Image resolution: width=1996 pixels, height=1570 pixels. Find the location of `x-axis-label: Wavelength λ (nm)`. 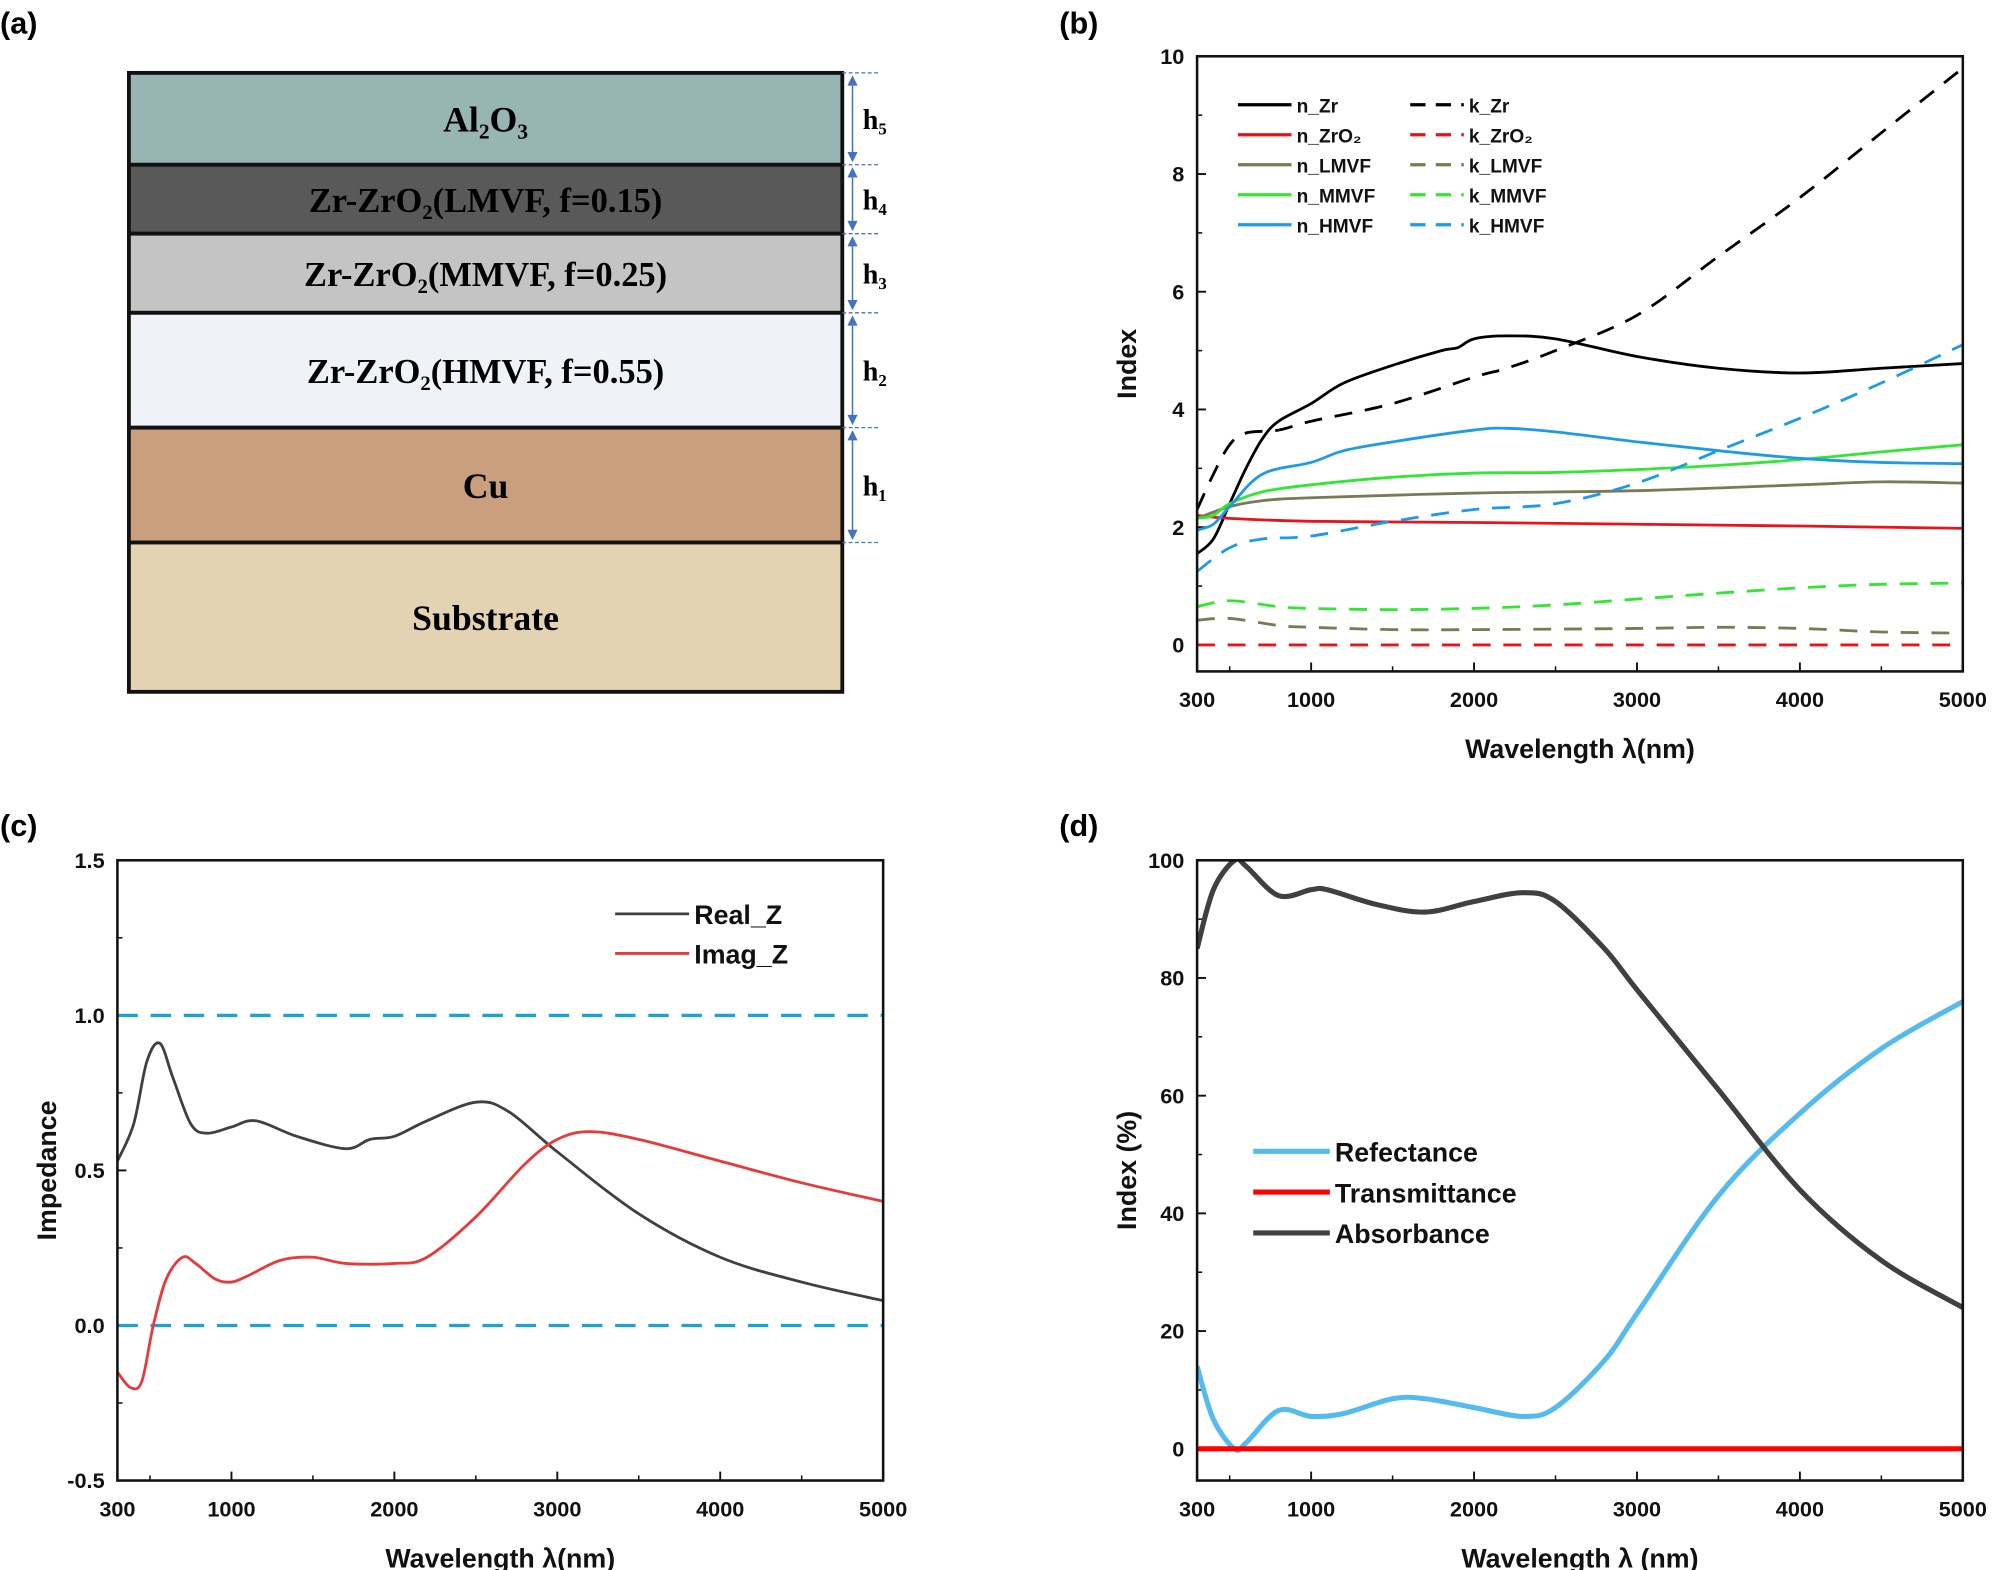

x-axis-label: Wavelength λ (nm) is located at coordinates (1579, 1556).